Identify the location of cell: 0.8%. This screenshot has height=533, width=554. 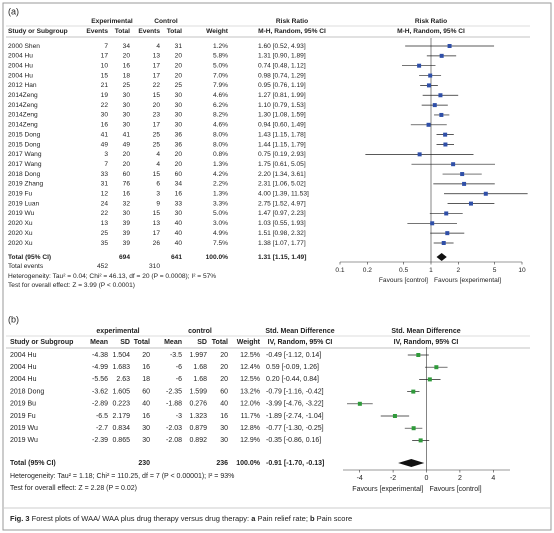
(220, 154).